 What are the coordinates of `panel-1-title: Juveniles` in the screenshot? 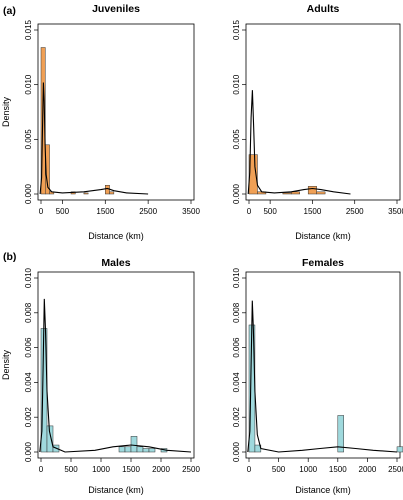 It's located at (116, 9).